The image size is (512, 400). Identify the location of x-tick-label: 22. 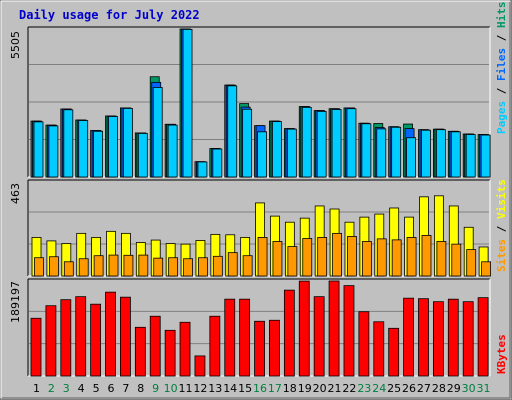
(349, 388).